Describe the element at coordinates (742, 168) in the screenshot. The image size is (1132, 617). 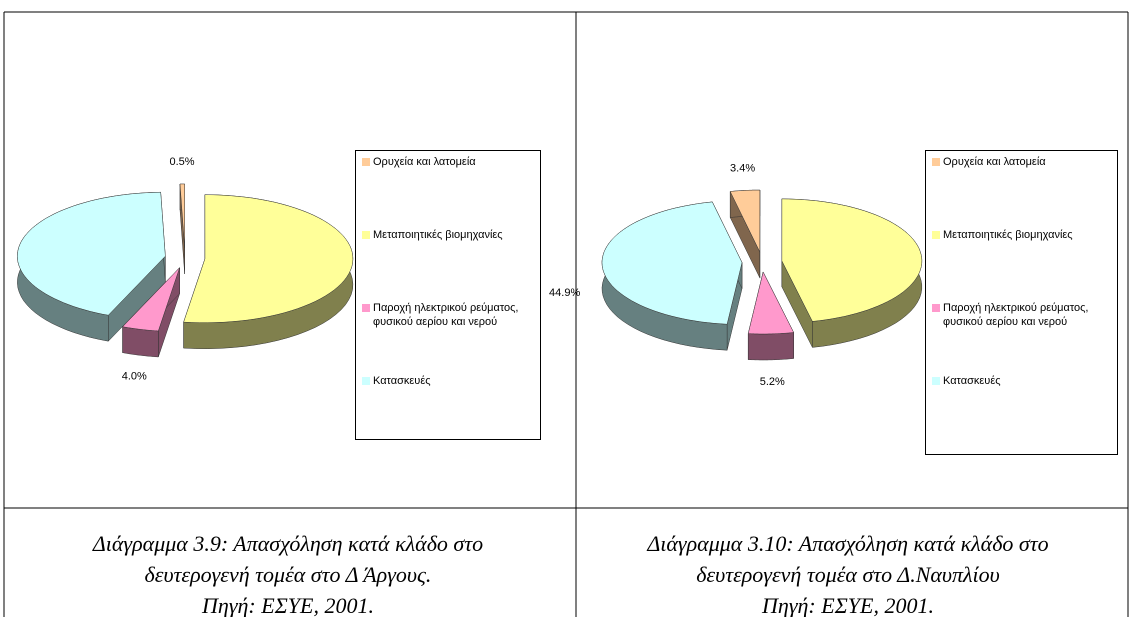
I see `value-label: 3.4%` at that location.